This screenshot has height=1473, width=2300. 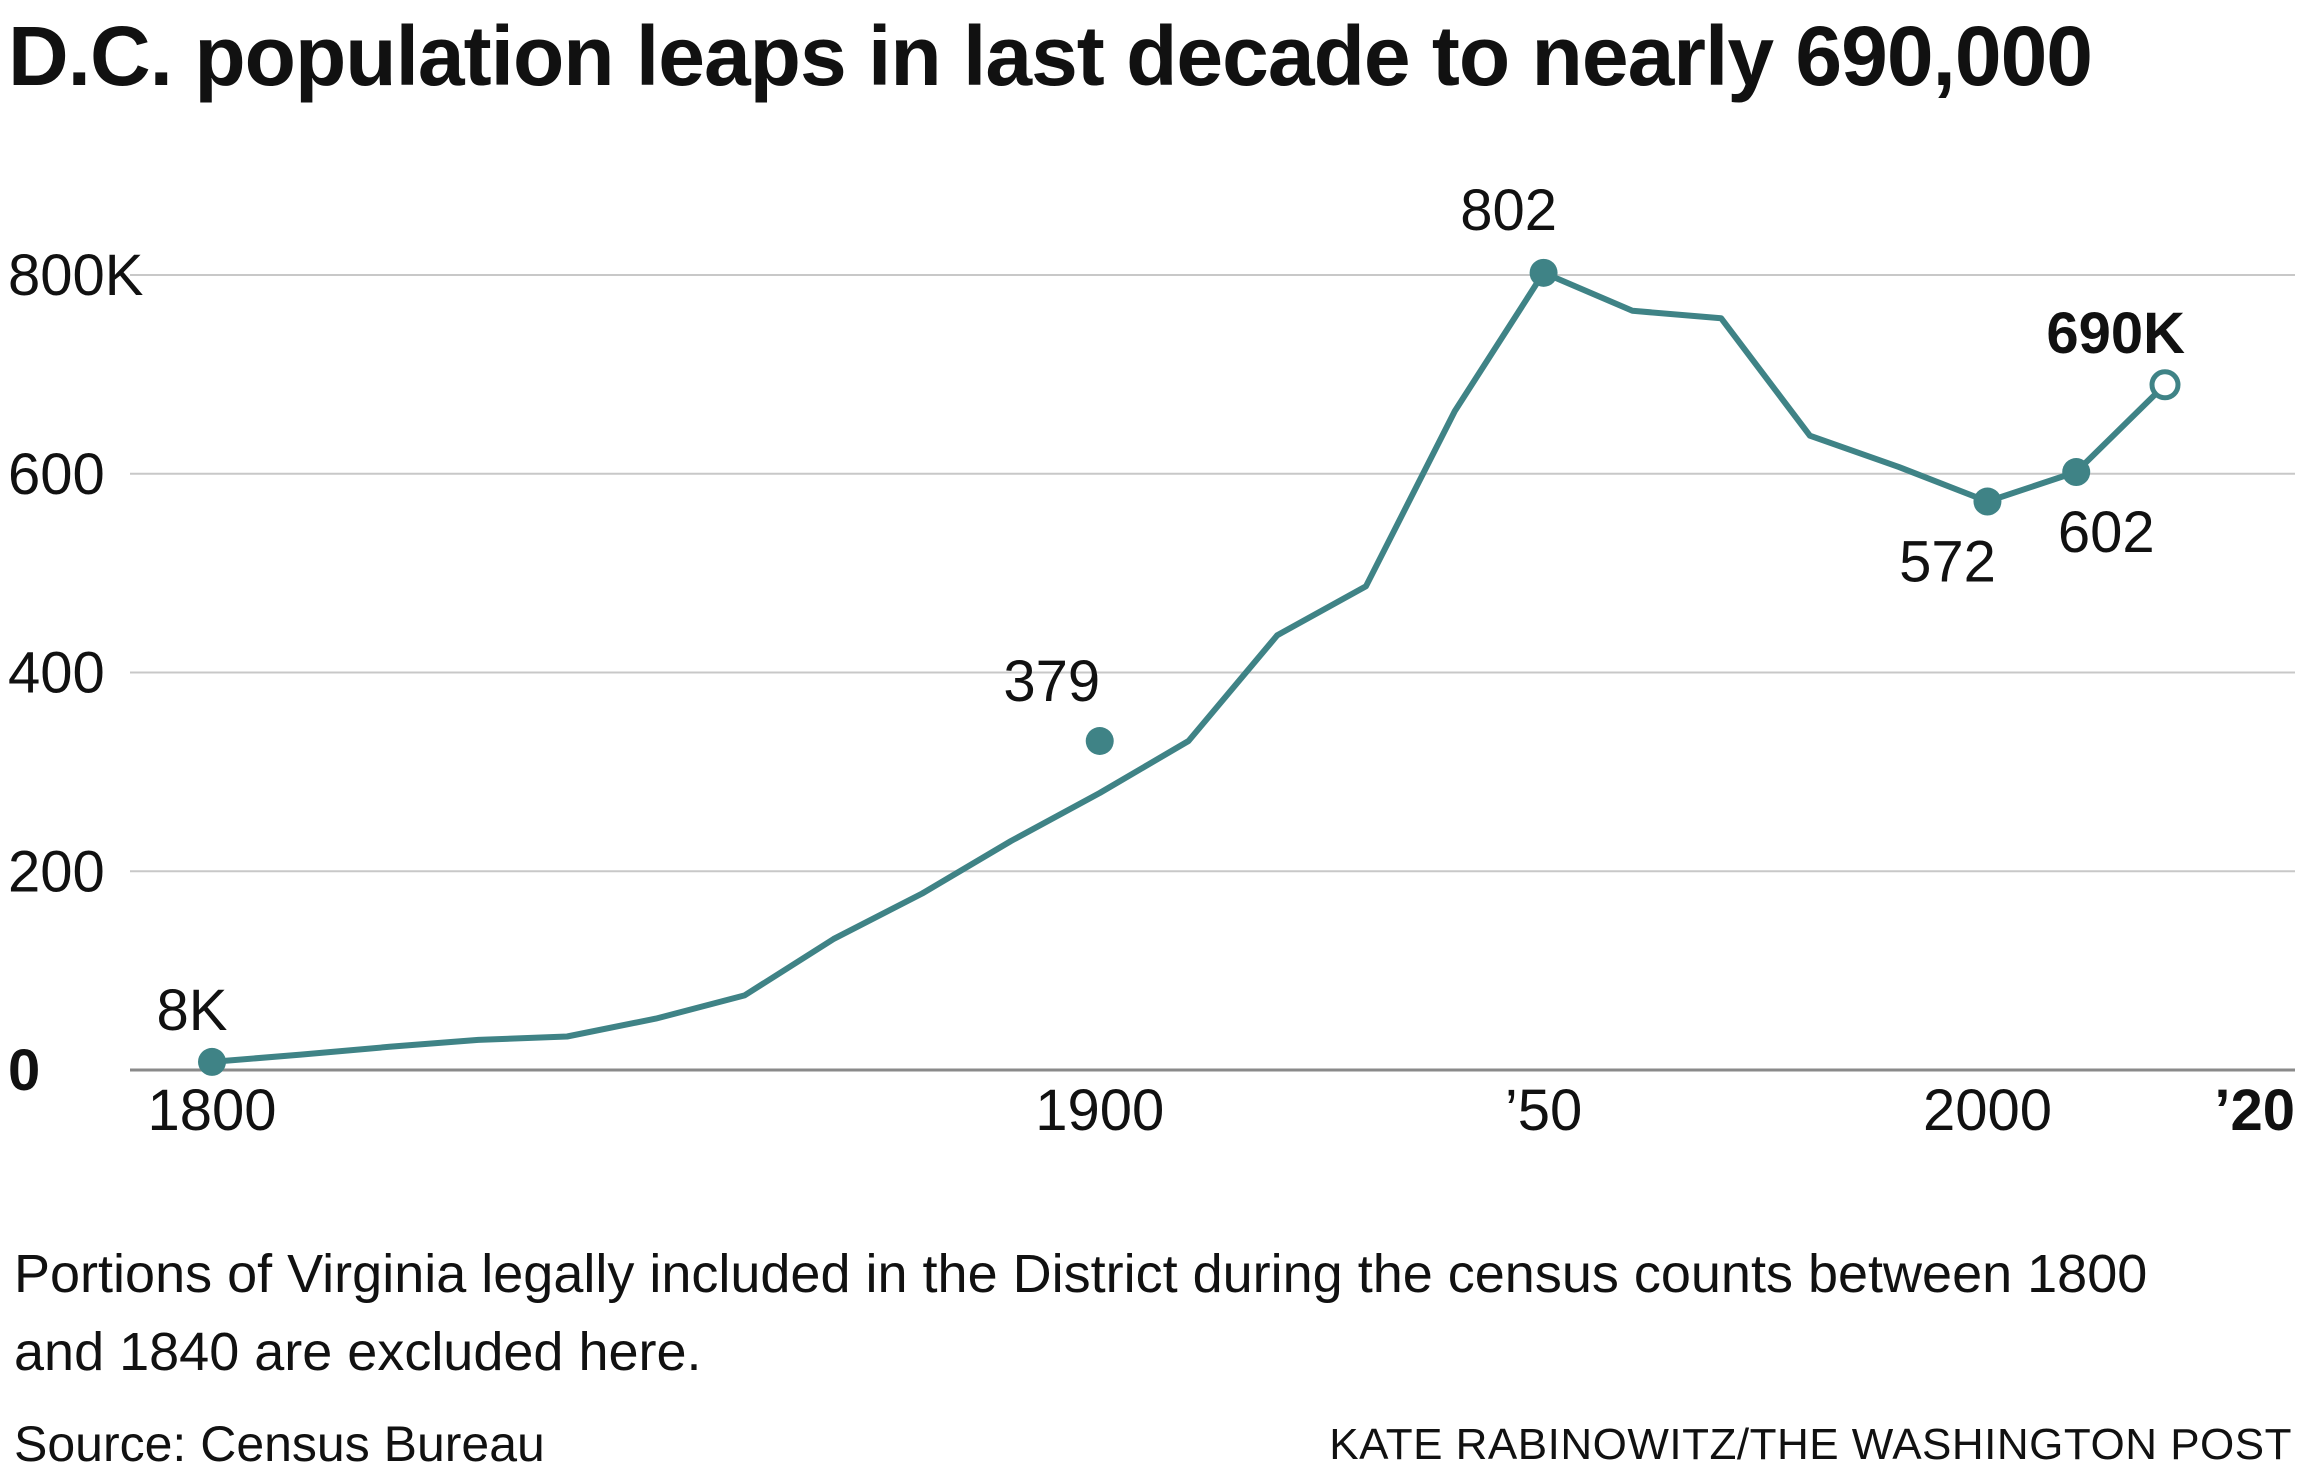 I want to click on y-tick-label: 400, so click(x=56, y=673).